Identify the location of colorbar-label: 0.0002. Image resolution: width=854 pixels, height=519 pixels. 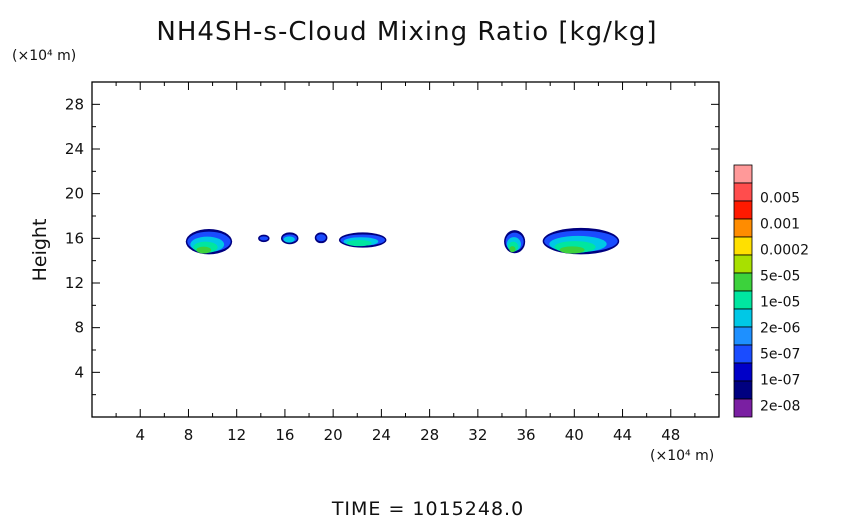
(784, 250).